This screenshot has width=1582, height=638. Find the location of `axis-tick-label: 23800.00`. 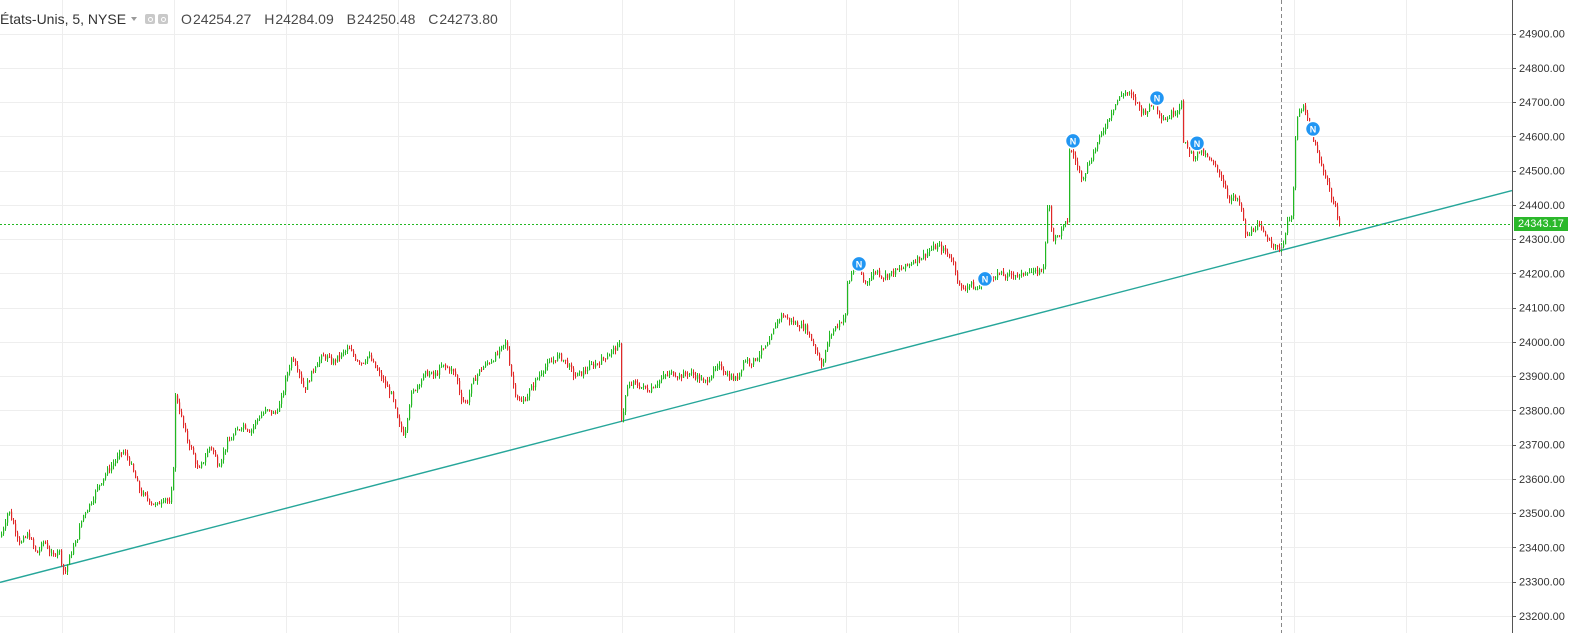

axis-tick-label: 23800.00 is located at coordinates (1542, 411).